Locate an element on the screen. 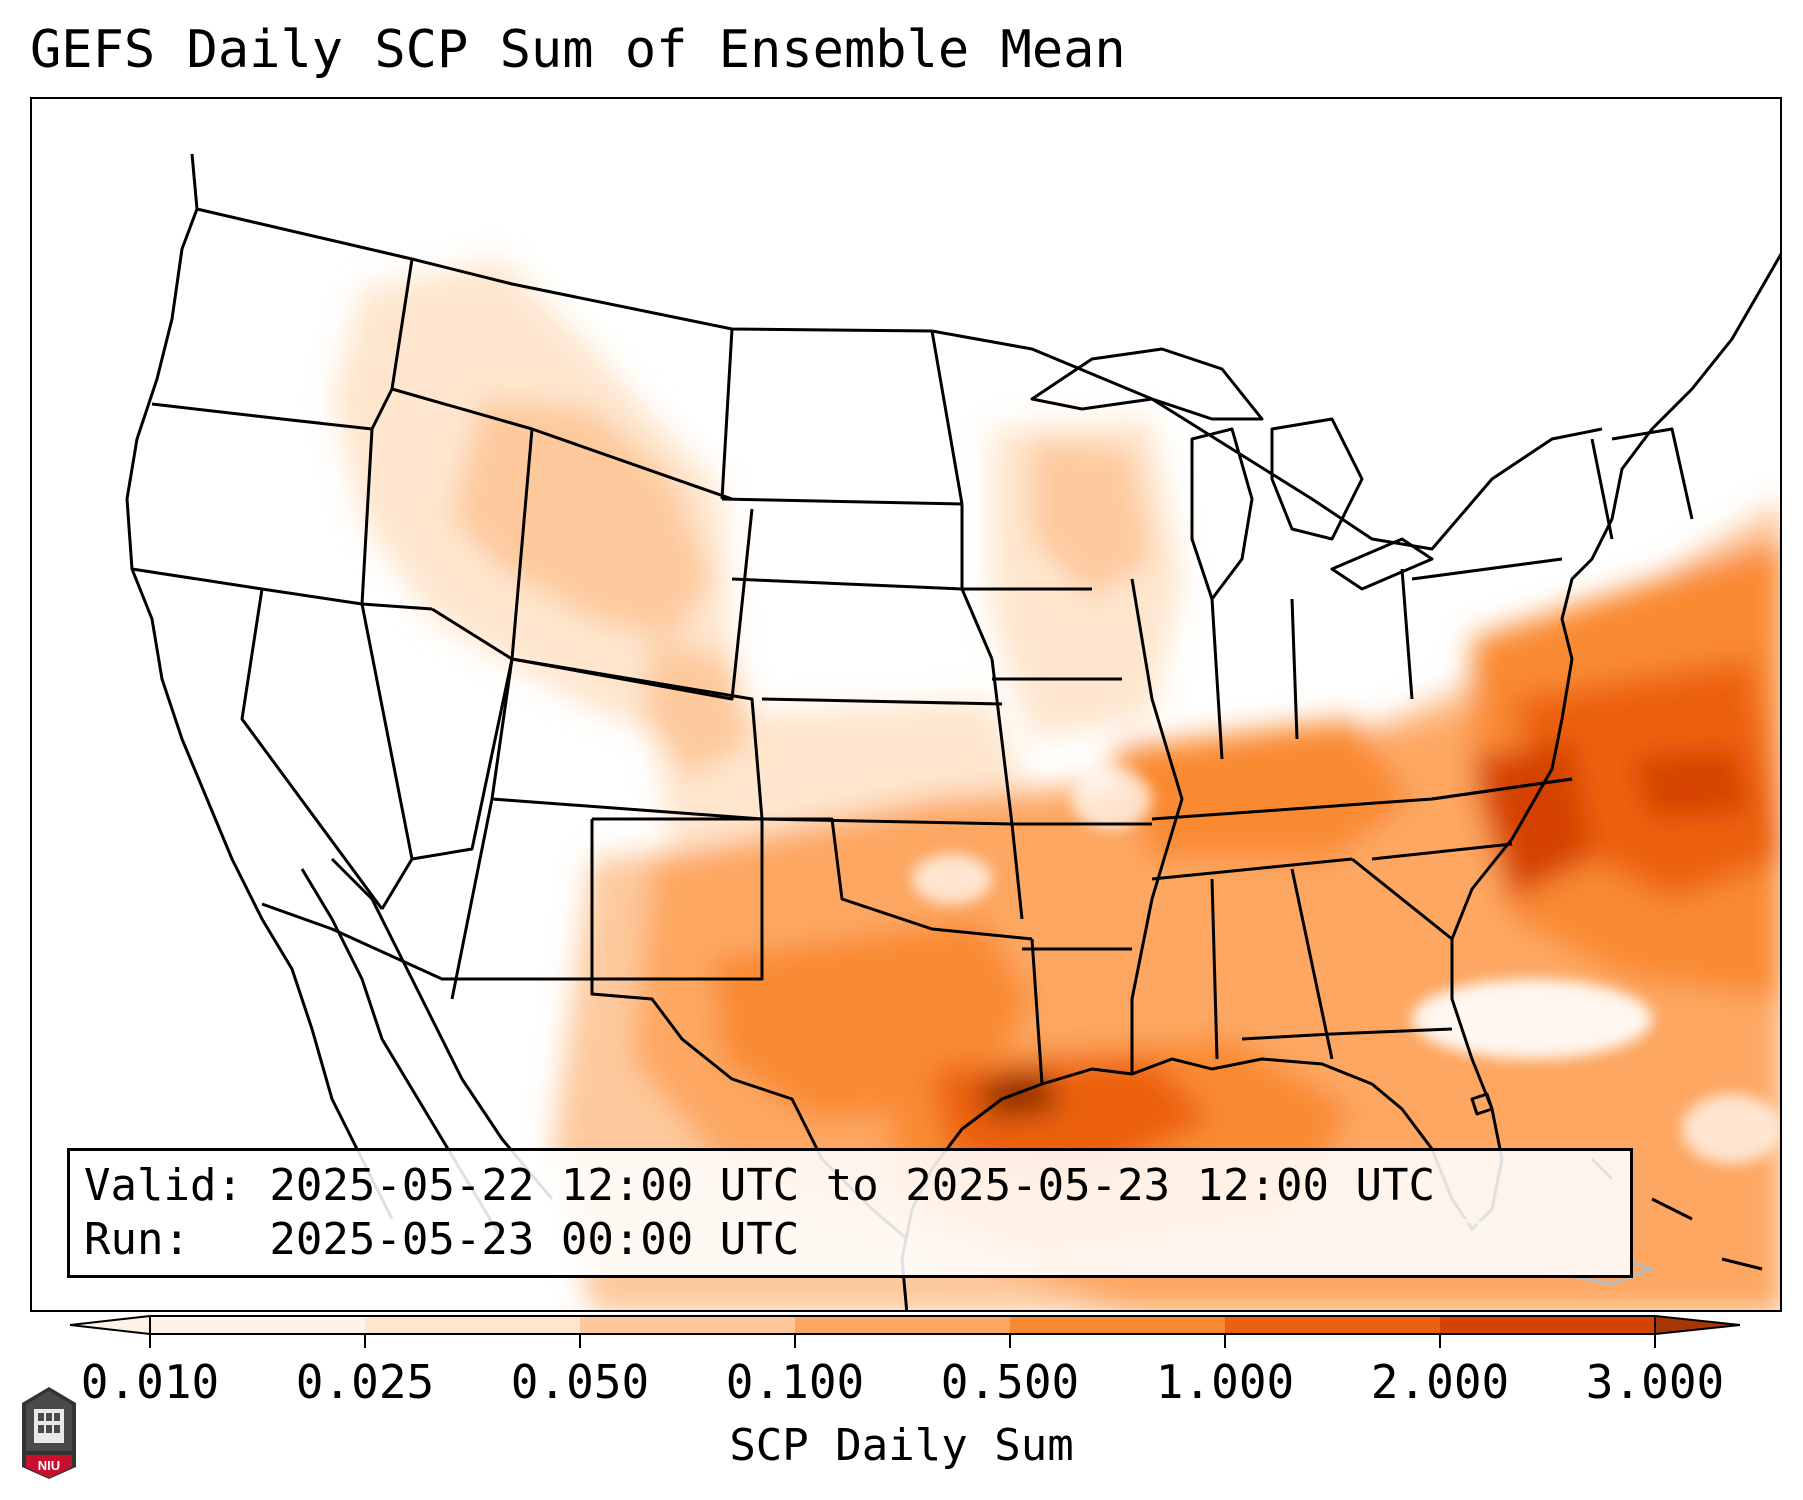 The height and width of the screenshot is (1500, 1803). gap-florida is located at coordinates (1532, 1019).